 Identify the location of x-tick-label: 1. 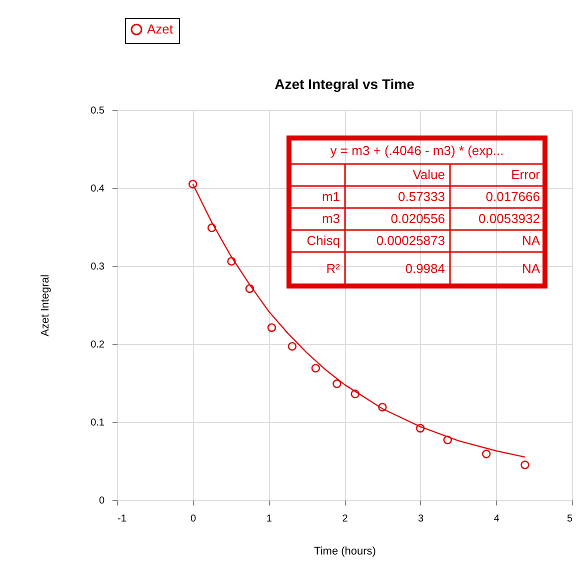
(269, 519).